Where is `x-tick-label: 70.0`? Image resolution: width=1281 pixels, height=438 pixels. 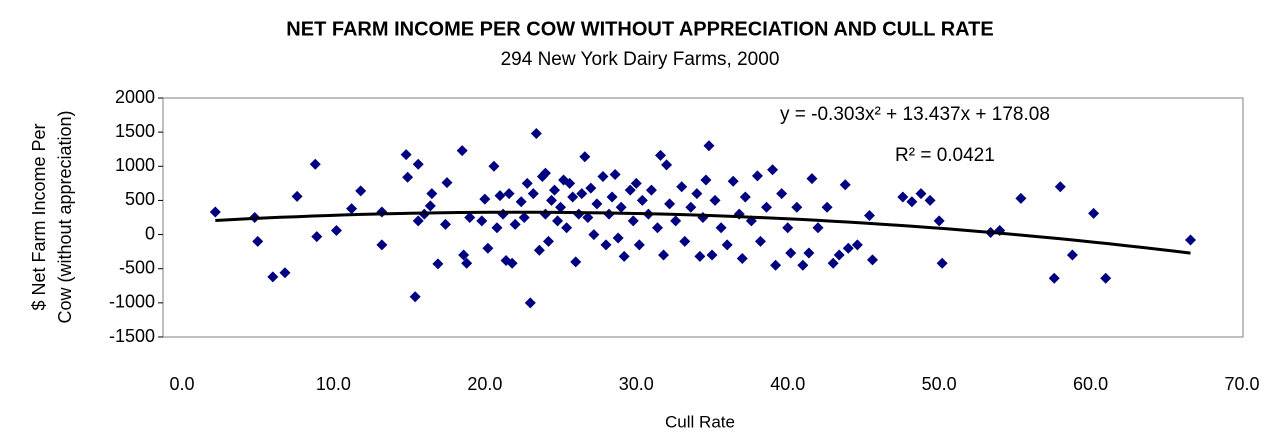
x-tick-label: 70.0 is located at coordinates (1241, 384).